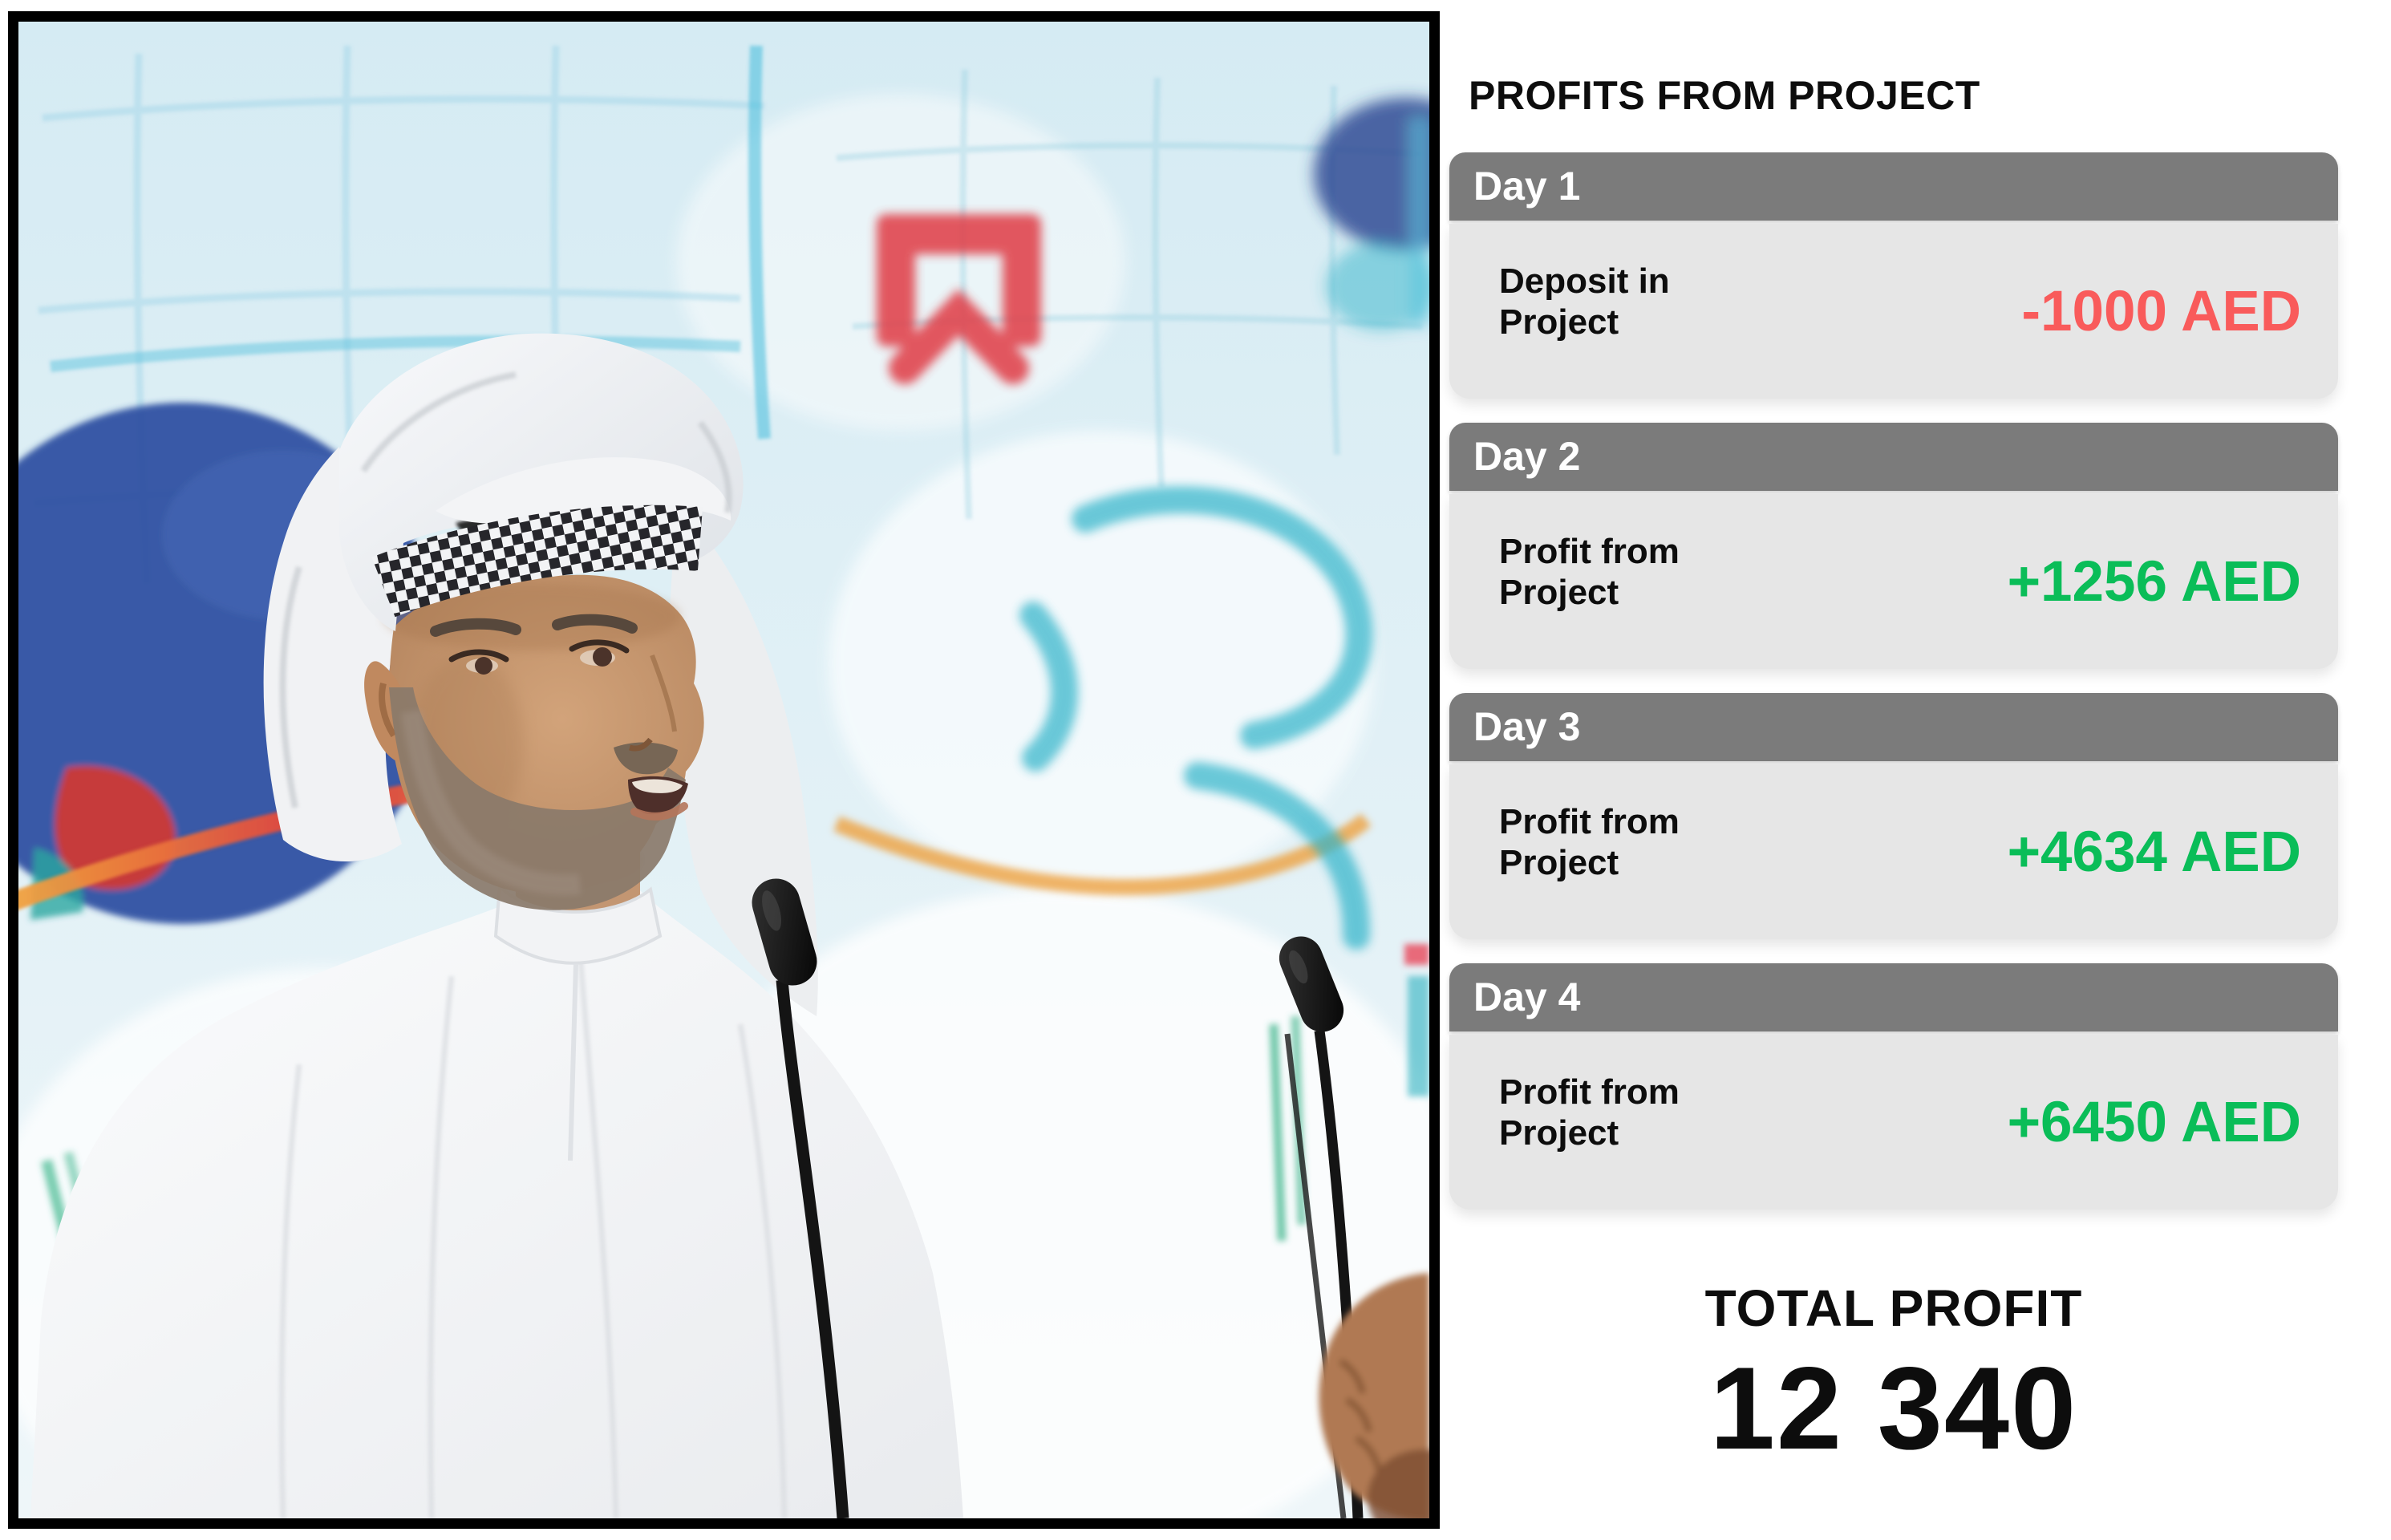 The height and width of the screenshot is (1540, 2391). Describe the element at coordinates (1527, 726) in the screenshot. I see `day-label: Day 3` at that location.